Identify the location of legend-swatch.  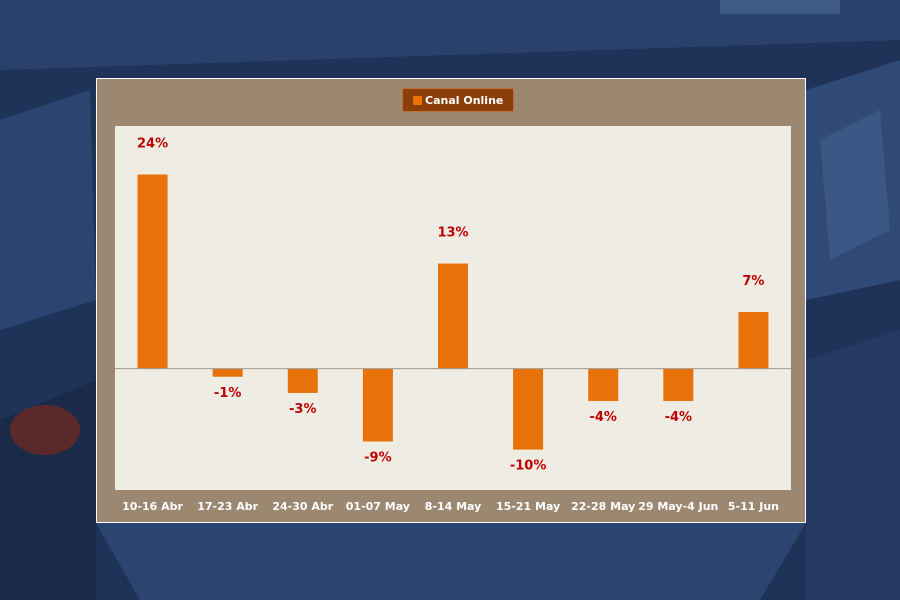
(417, 100).